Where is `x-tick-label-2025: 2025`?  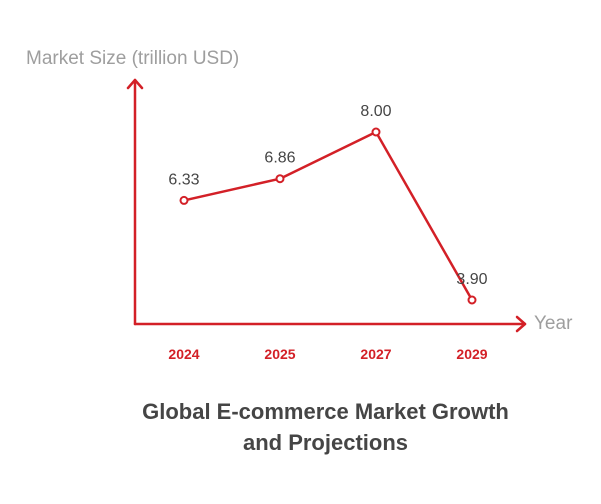 x-tick-label-2025: 2025 is located at coordinates (279, 354).